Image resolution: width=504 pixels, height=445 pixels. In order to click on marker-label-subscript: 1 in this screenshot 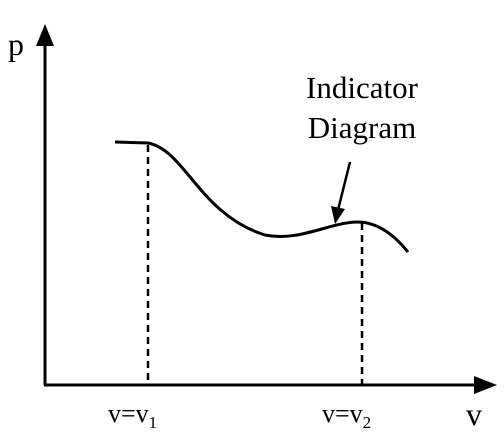, I will do `click(153, 422)`.